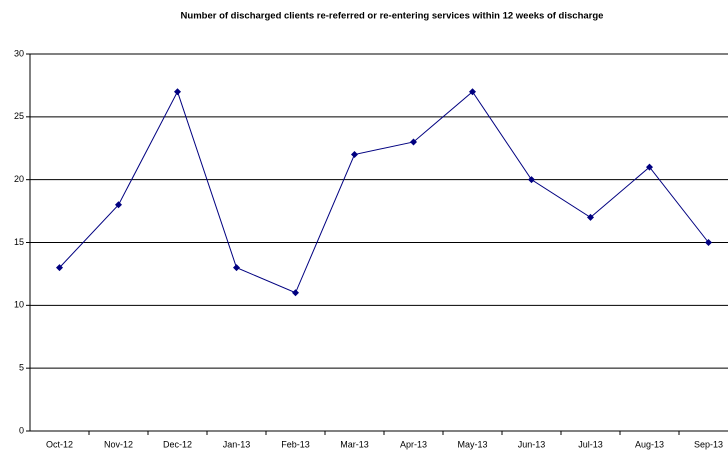 Image resolution: width=728 pixels, height=452 pixels. I want to click on y-tick-label: 30, so click(19, 53).